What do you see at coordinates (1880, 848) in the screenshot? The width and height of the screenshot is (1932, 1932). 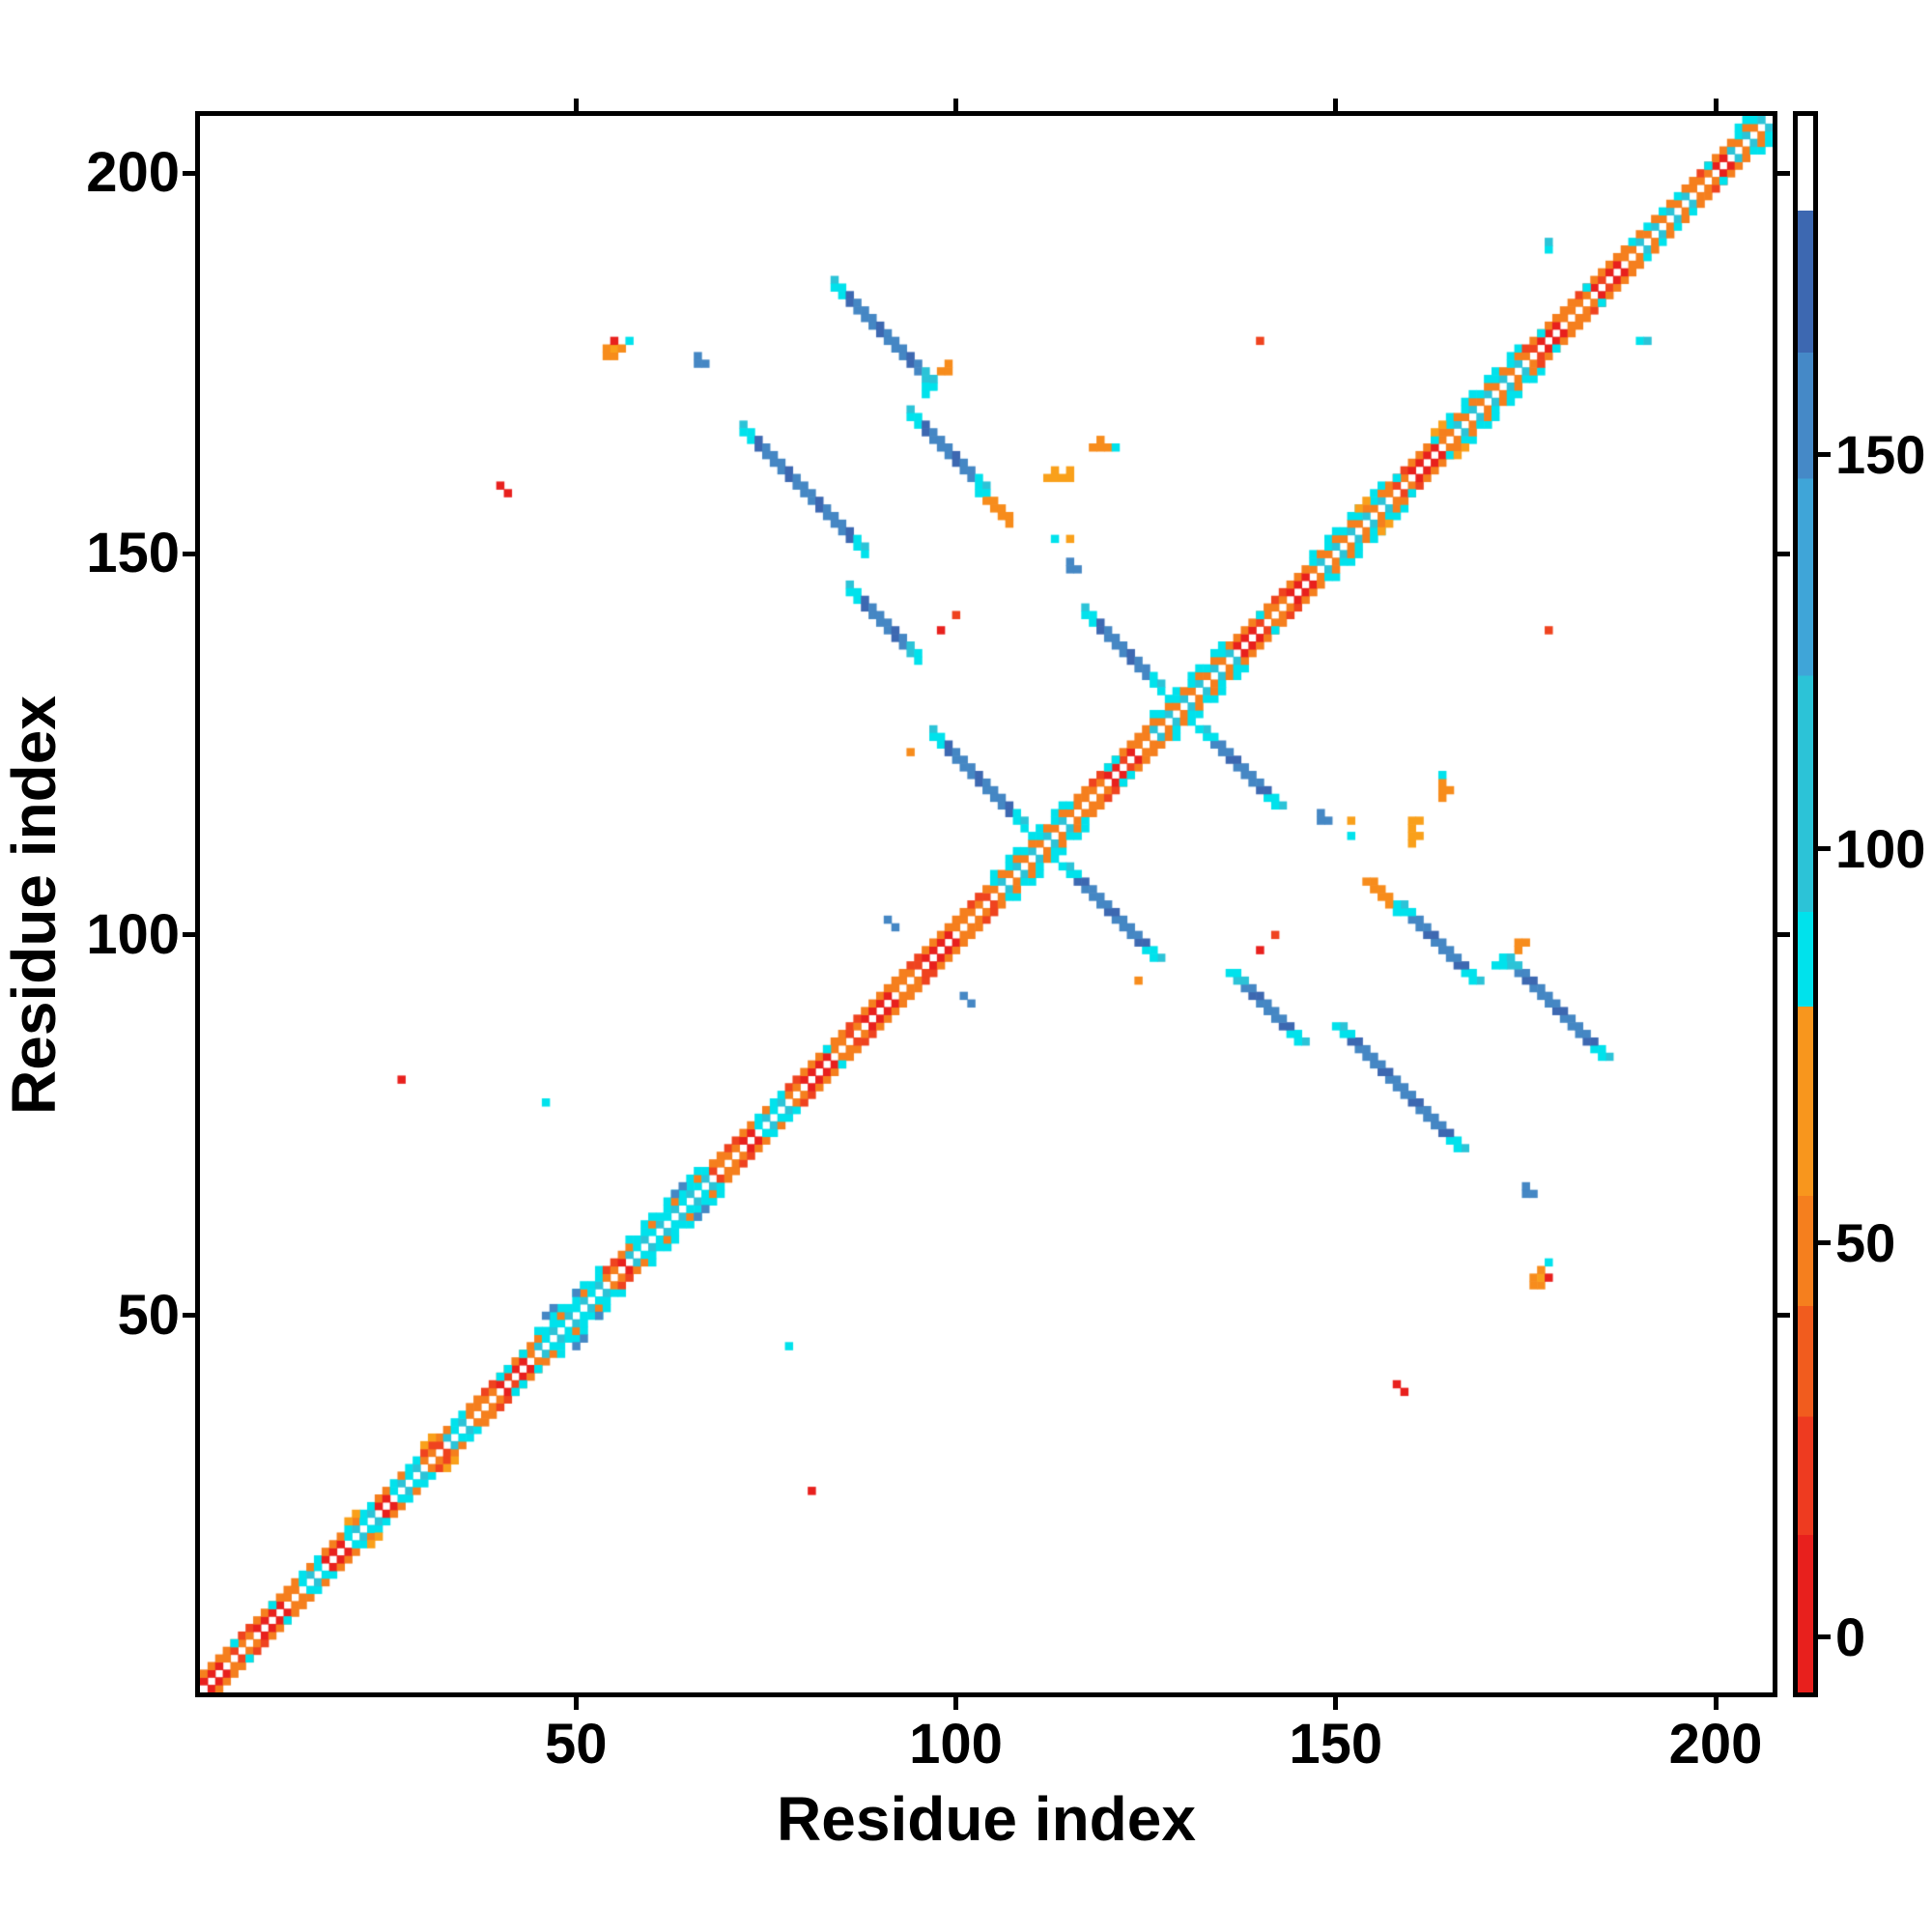 I see `colorbar-tick-label: 100` at bounding box center [1880, 848].